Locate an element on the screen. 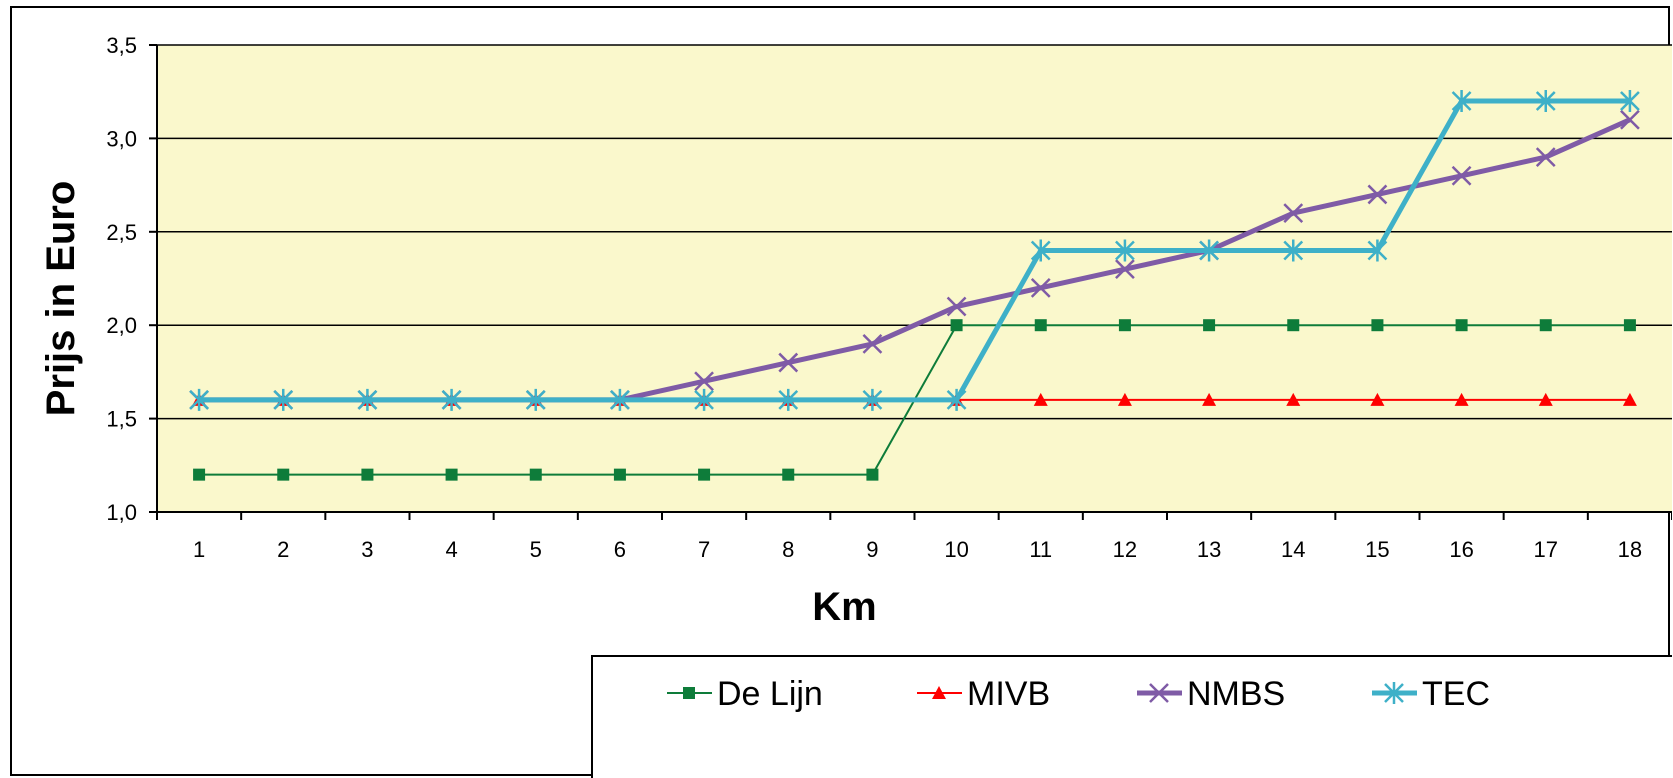 This screenshot has height=778, width=1673. x-tick-label: 5 is located at coordinates (536, 549).